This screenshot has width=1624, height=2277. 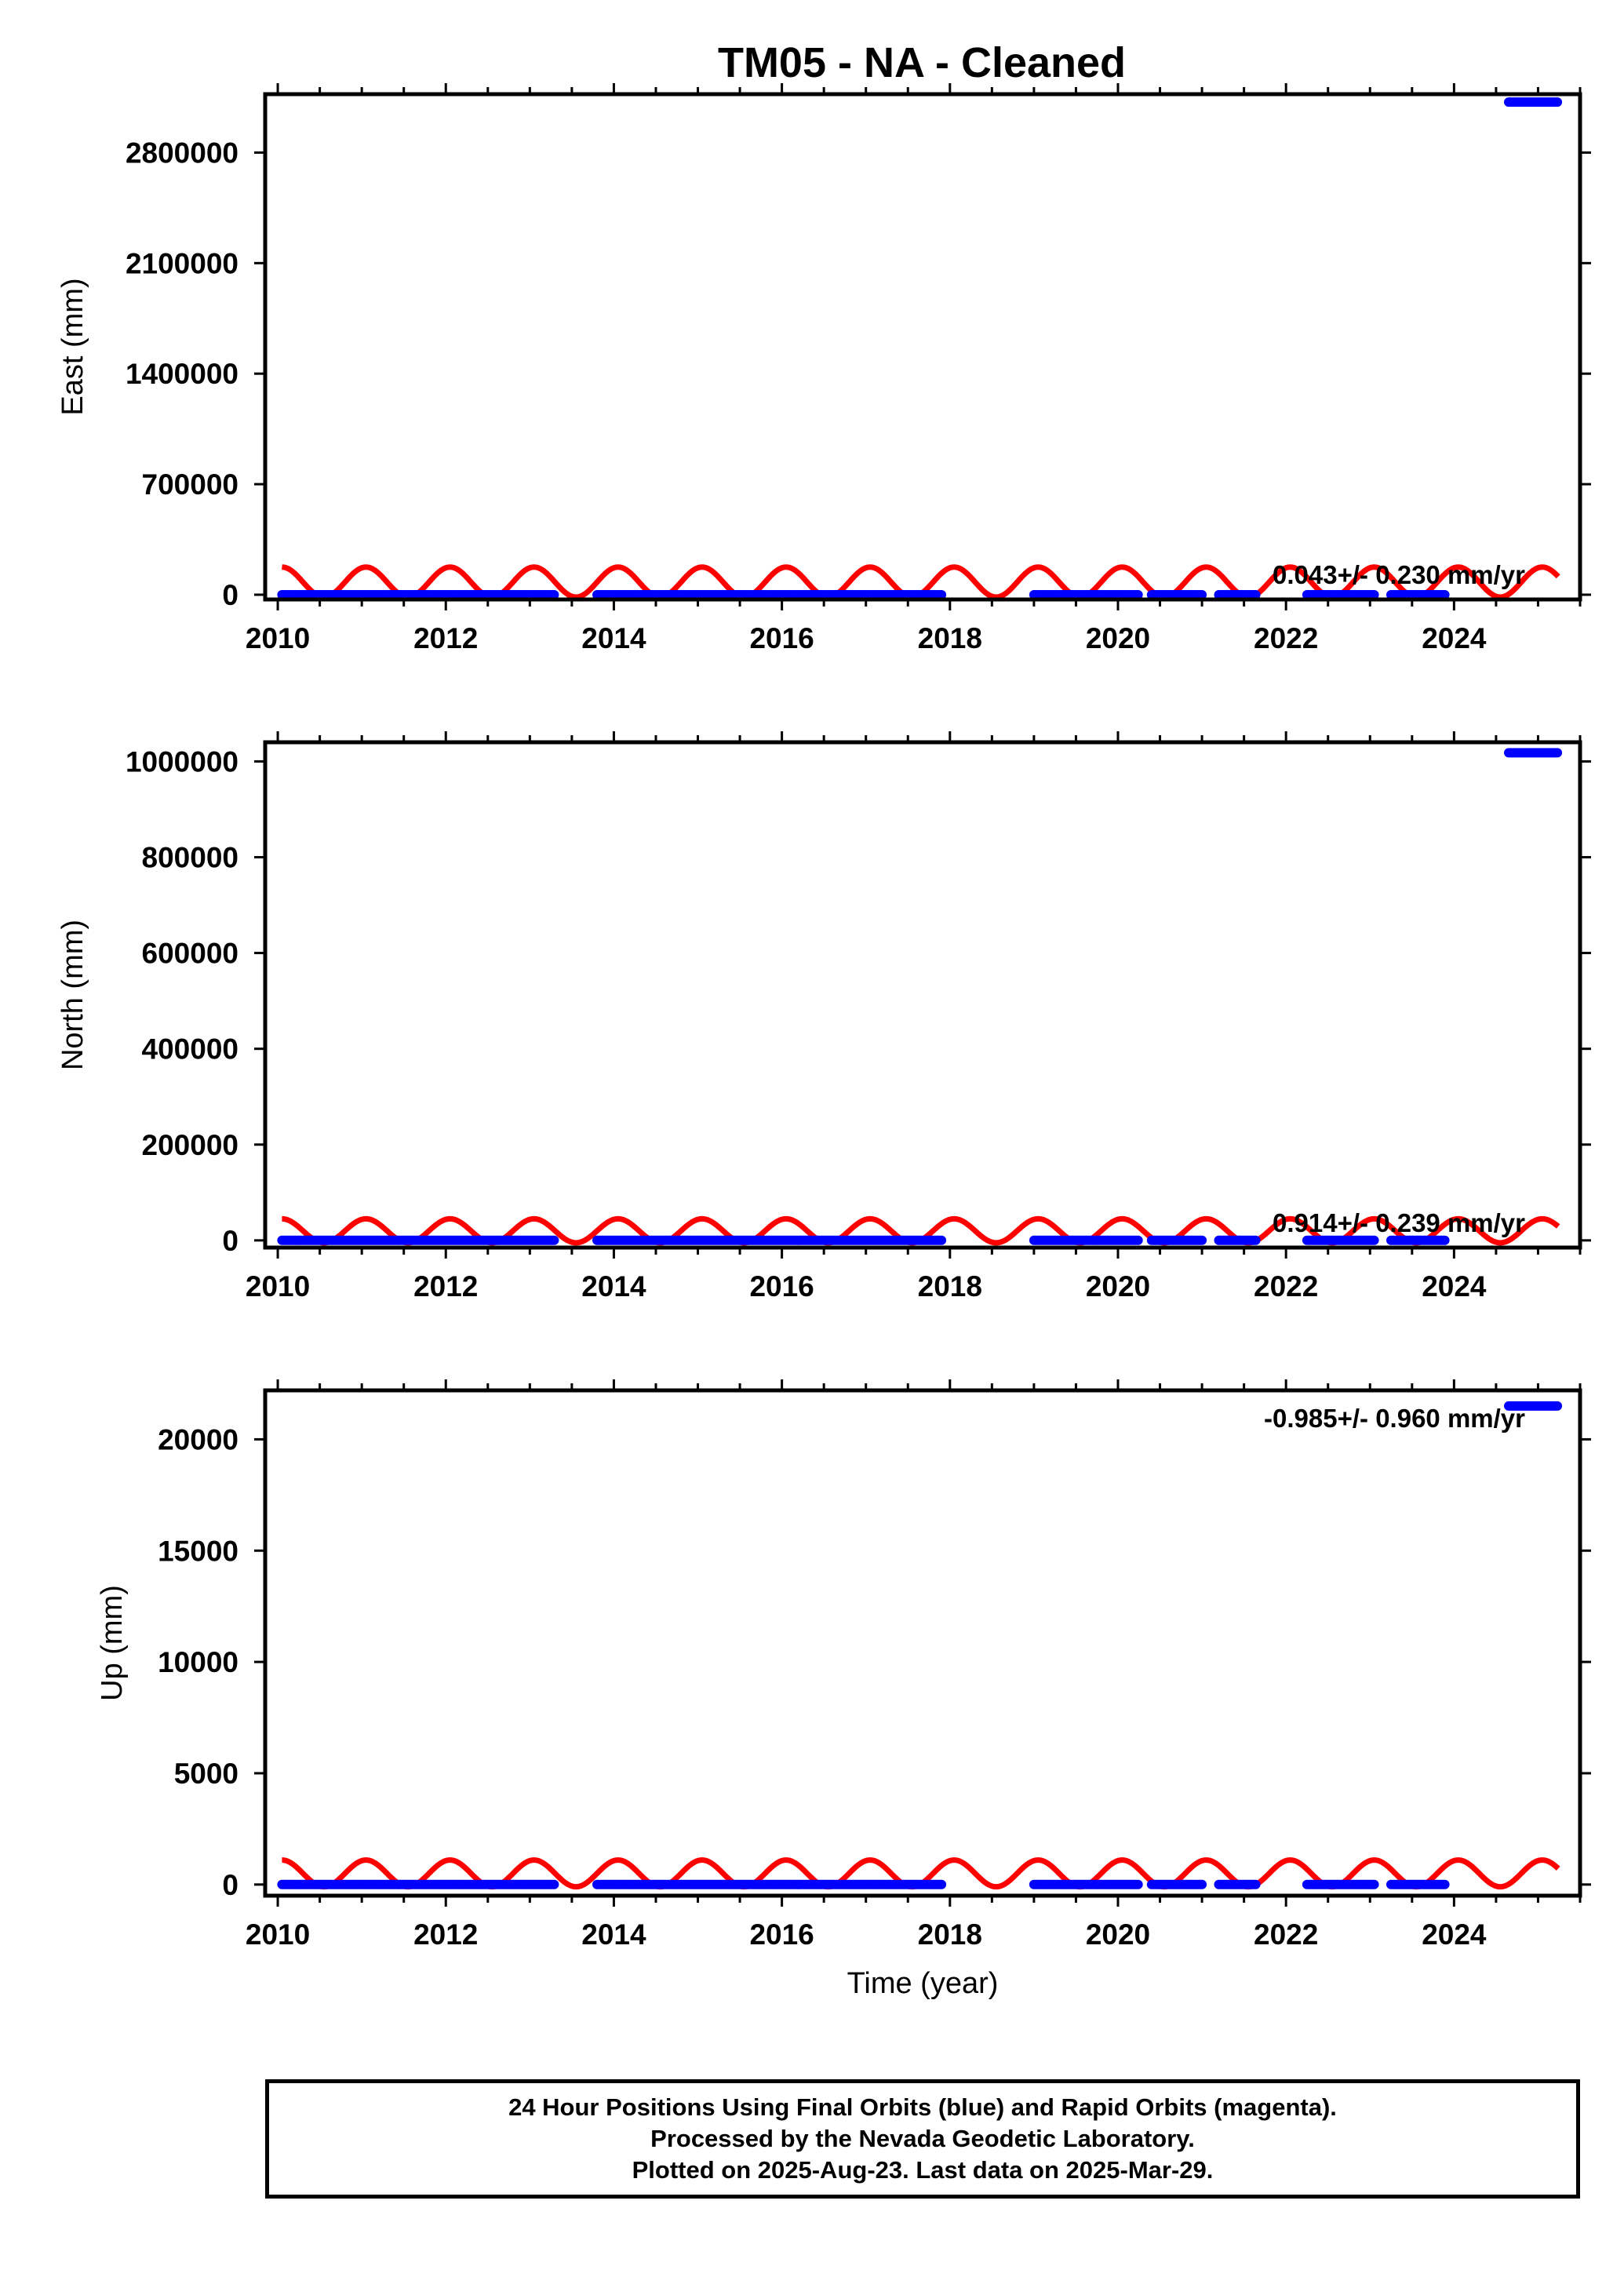 I want to click on up-y-tick-label: 20000, so click(x=198, y=1439).